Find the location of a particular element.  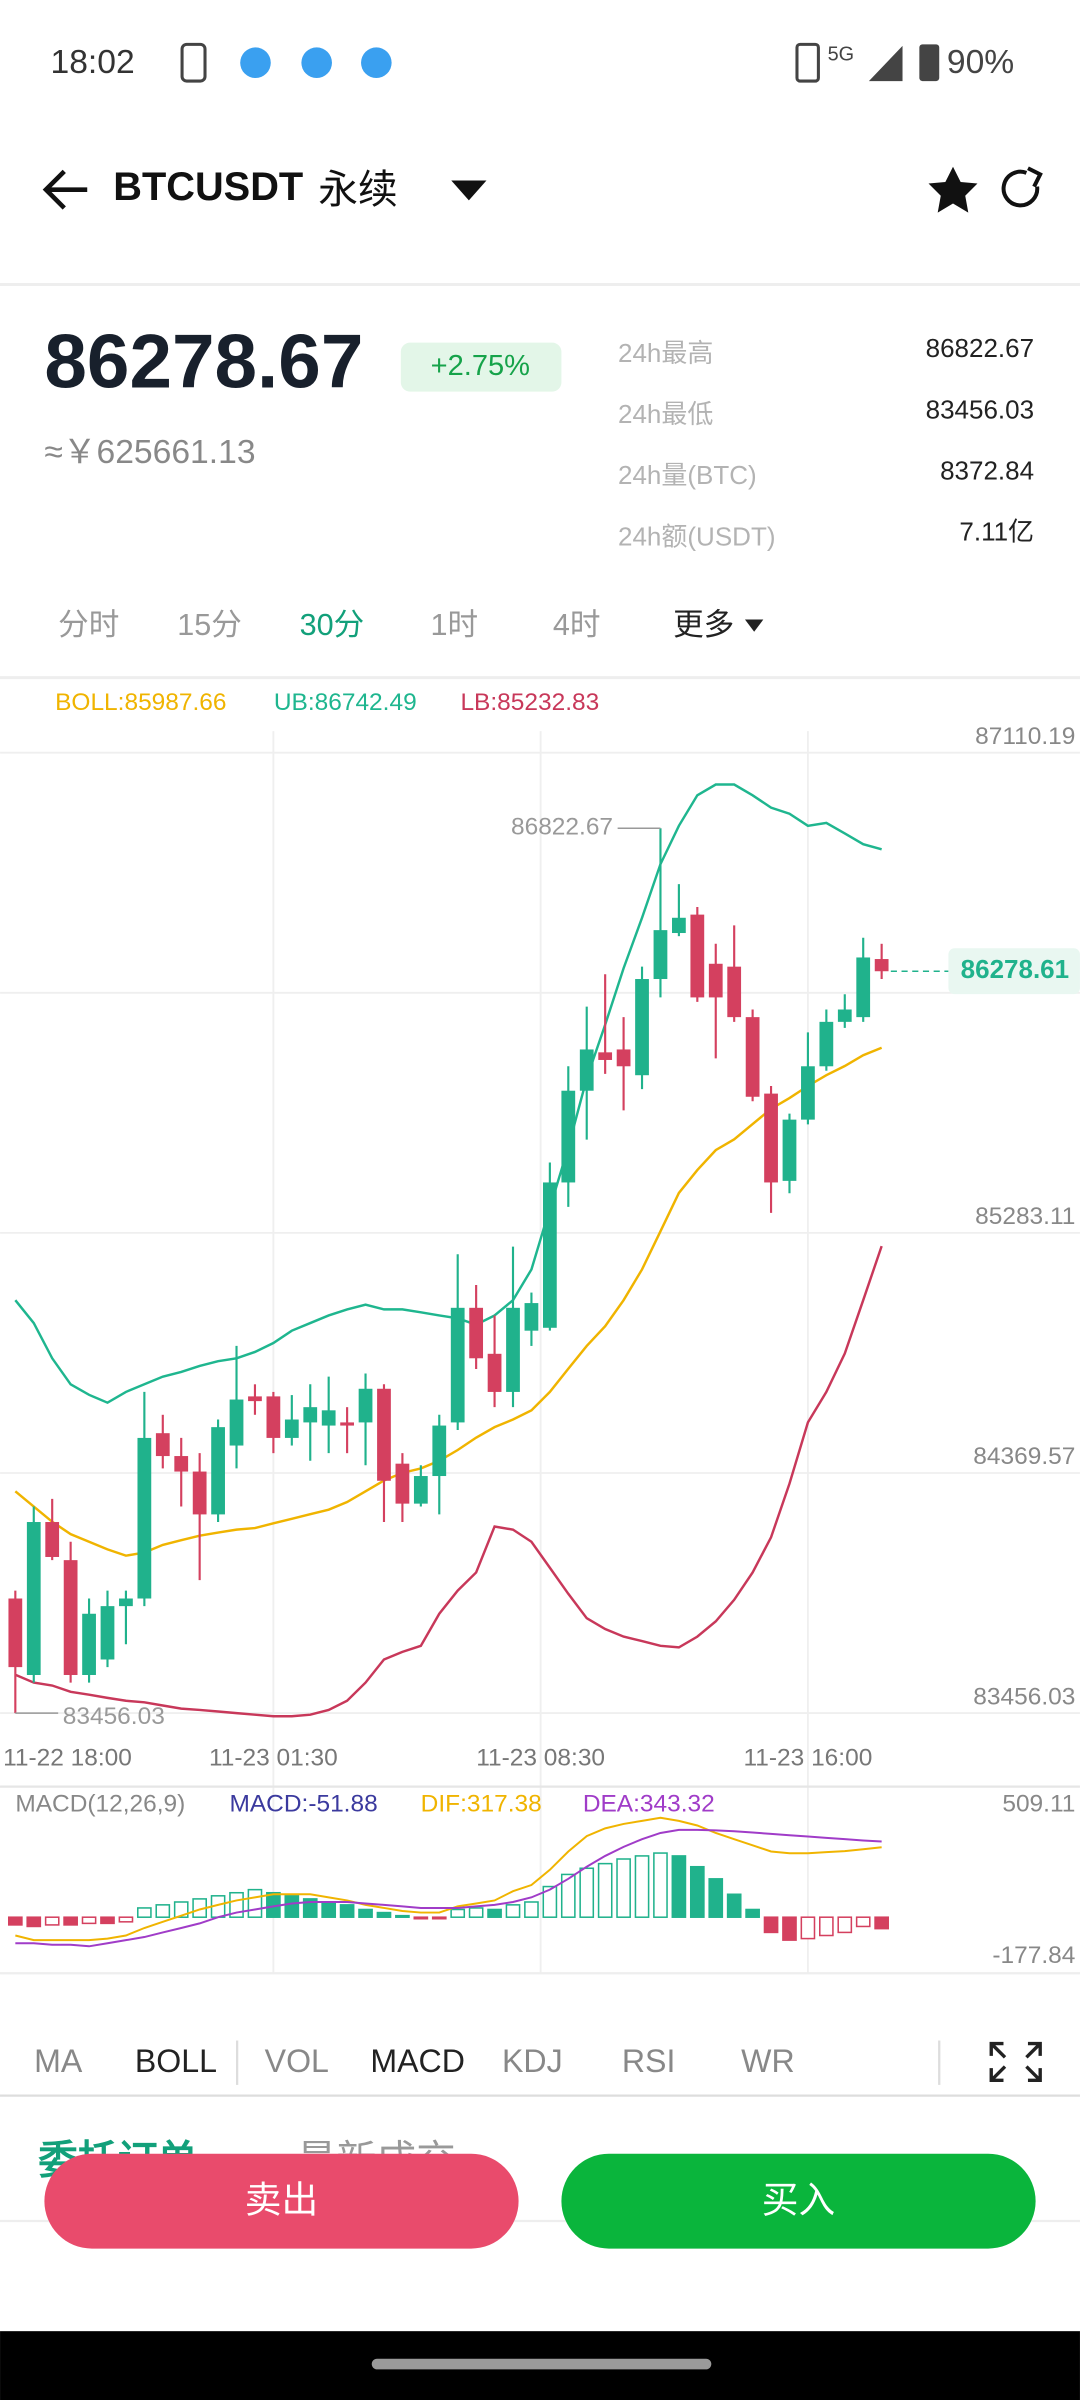

symbol-dropdown is located at coordinates (469, 190).